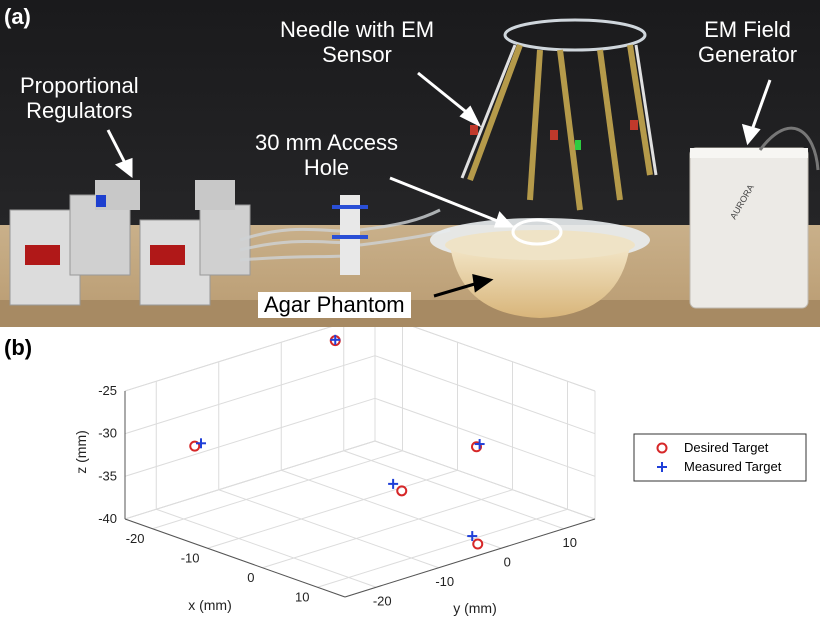 This screenshot has width=820, height=624. Describe the element at coordinates (117, 147) in the screenshot. I see `regulator-arrow` at that location.